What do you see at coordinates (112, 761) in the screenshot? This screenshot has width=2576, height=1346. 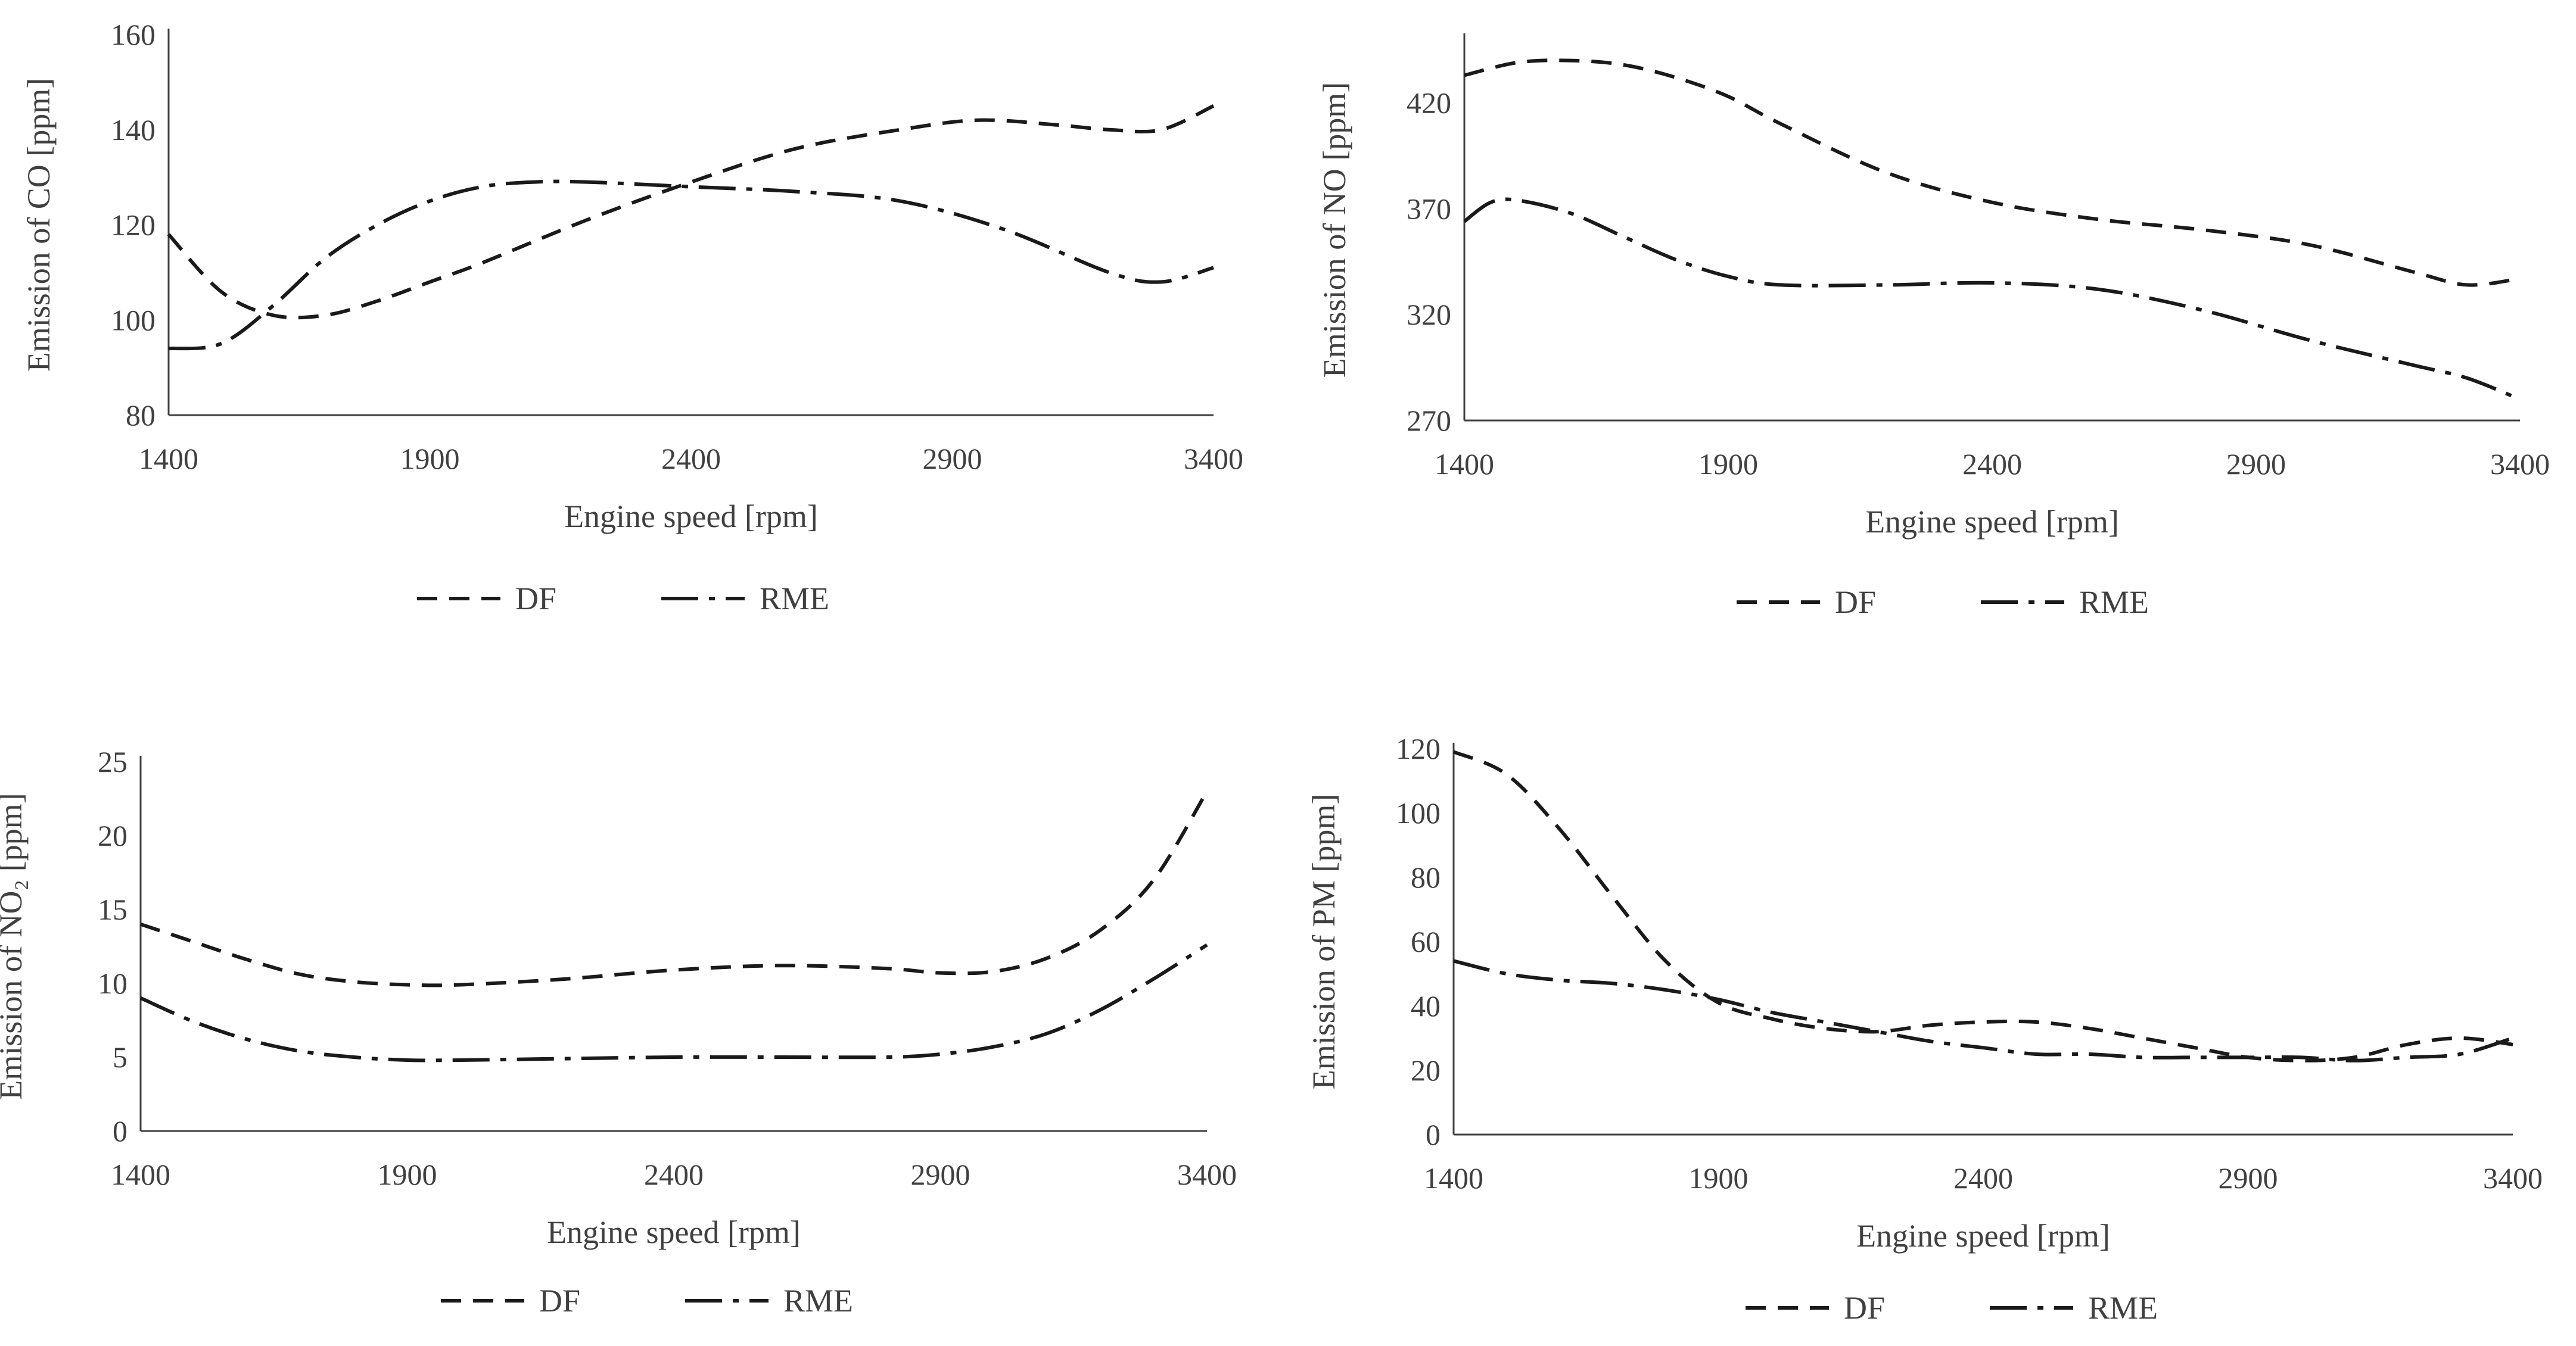 I see `y-tick-label: 25` at bounding box center [112, 761].